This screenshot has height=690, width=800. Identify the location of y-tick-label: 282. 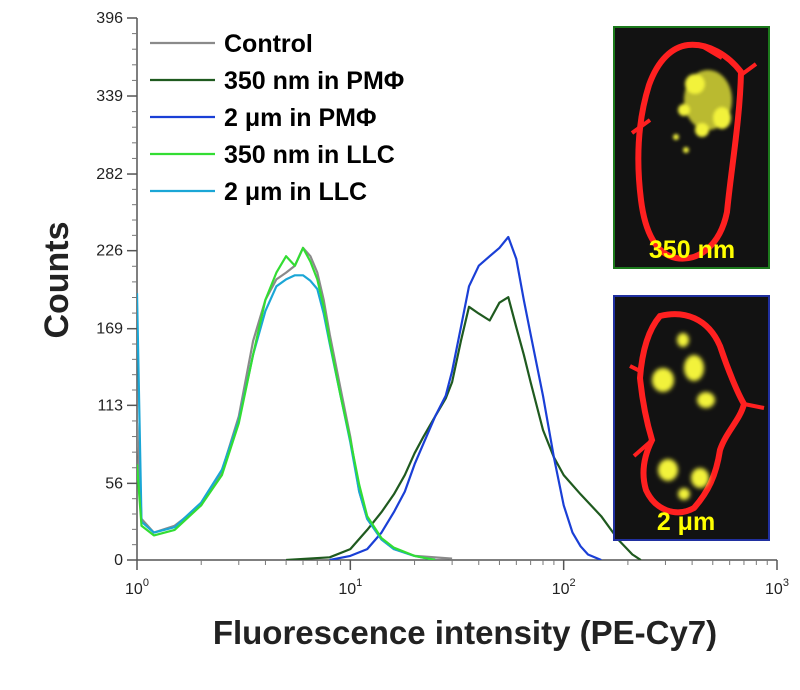
(109, 174).